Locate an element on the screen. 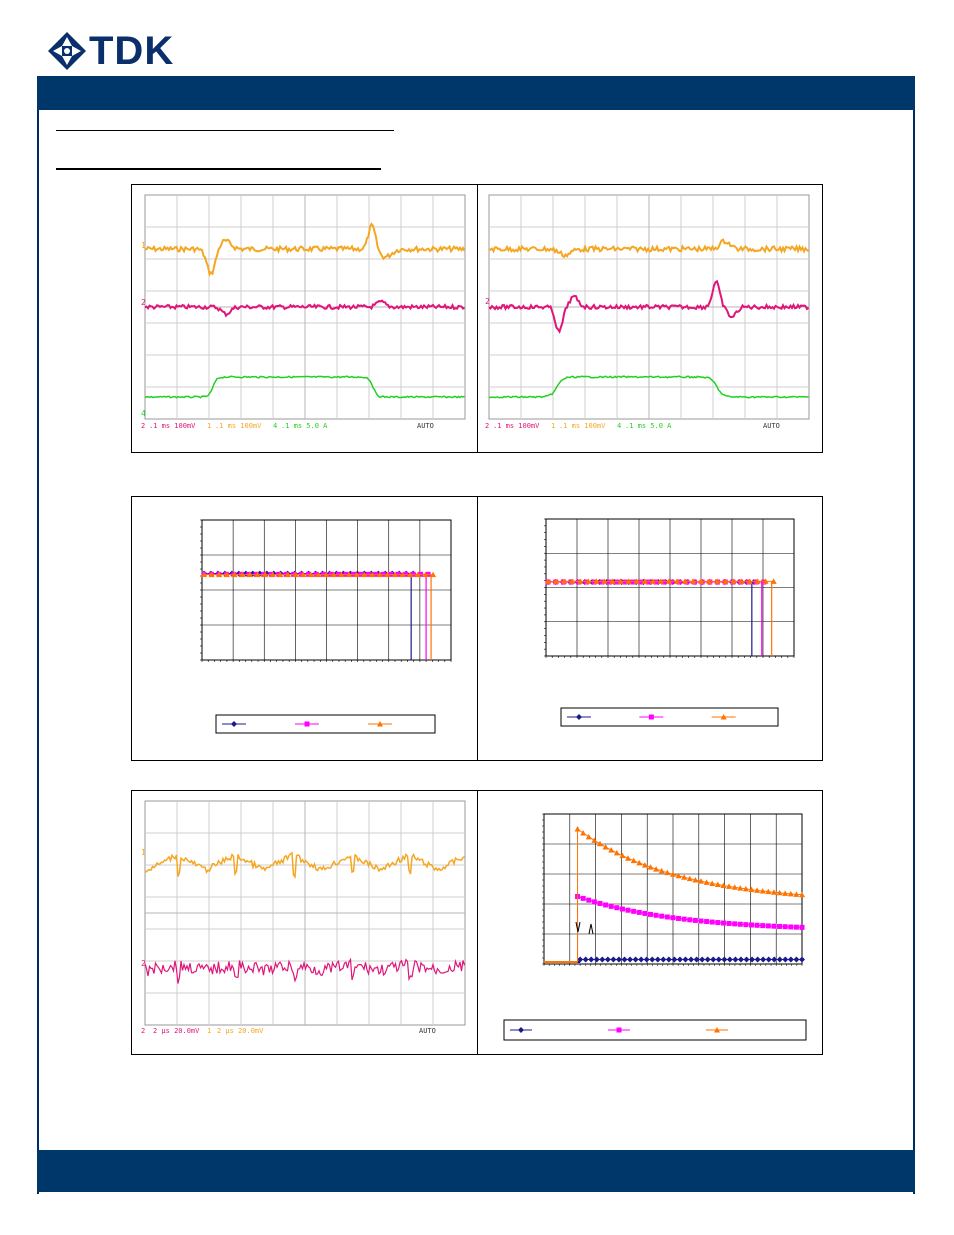 The width and height of the screenshot is (954, 1235). scope-3-ch2-label: 2 is located at coordinates (143, 1031).